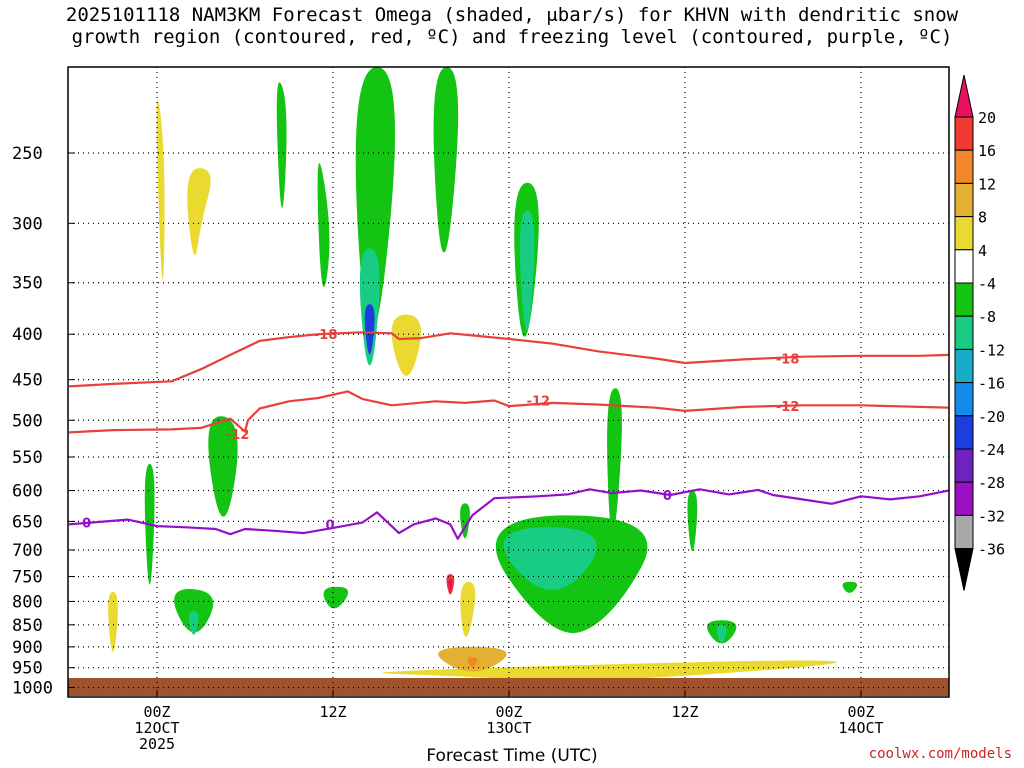  What do you see at coordinates (987, 118) in the screenshot?
I see `colorbar-label-0: 20` at bounding box center [987, 118].